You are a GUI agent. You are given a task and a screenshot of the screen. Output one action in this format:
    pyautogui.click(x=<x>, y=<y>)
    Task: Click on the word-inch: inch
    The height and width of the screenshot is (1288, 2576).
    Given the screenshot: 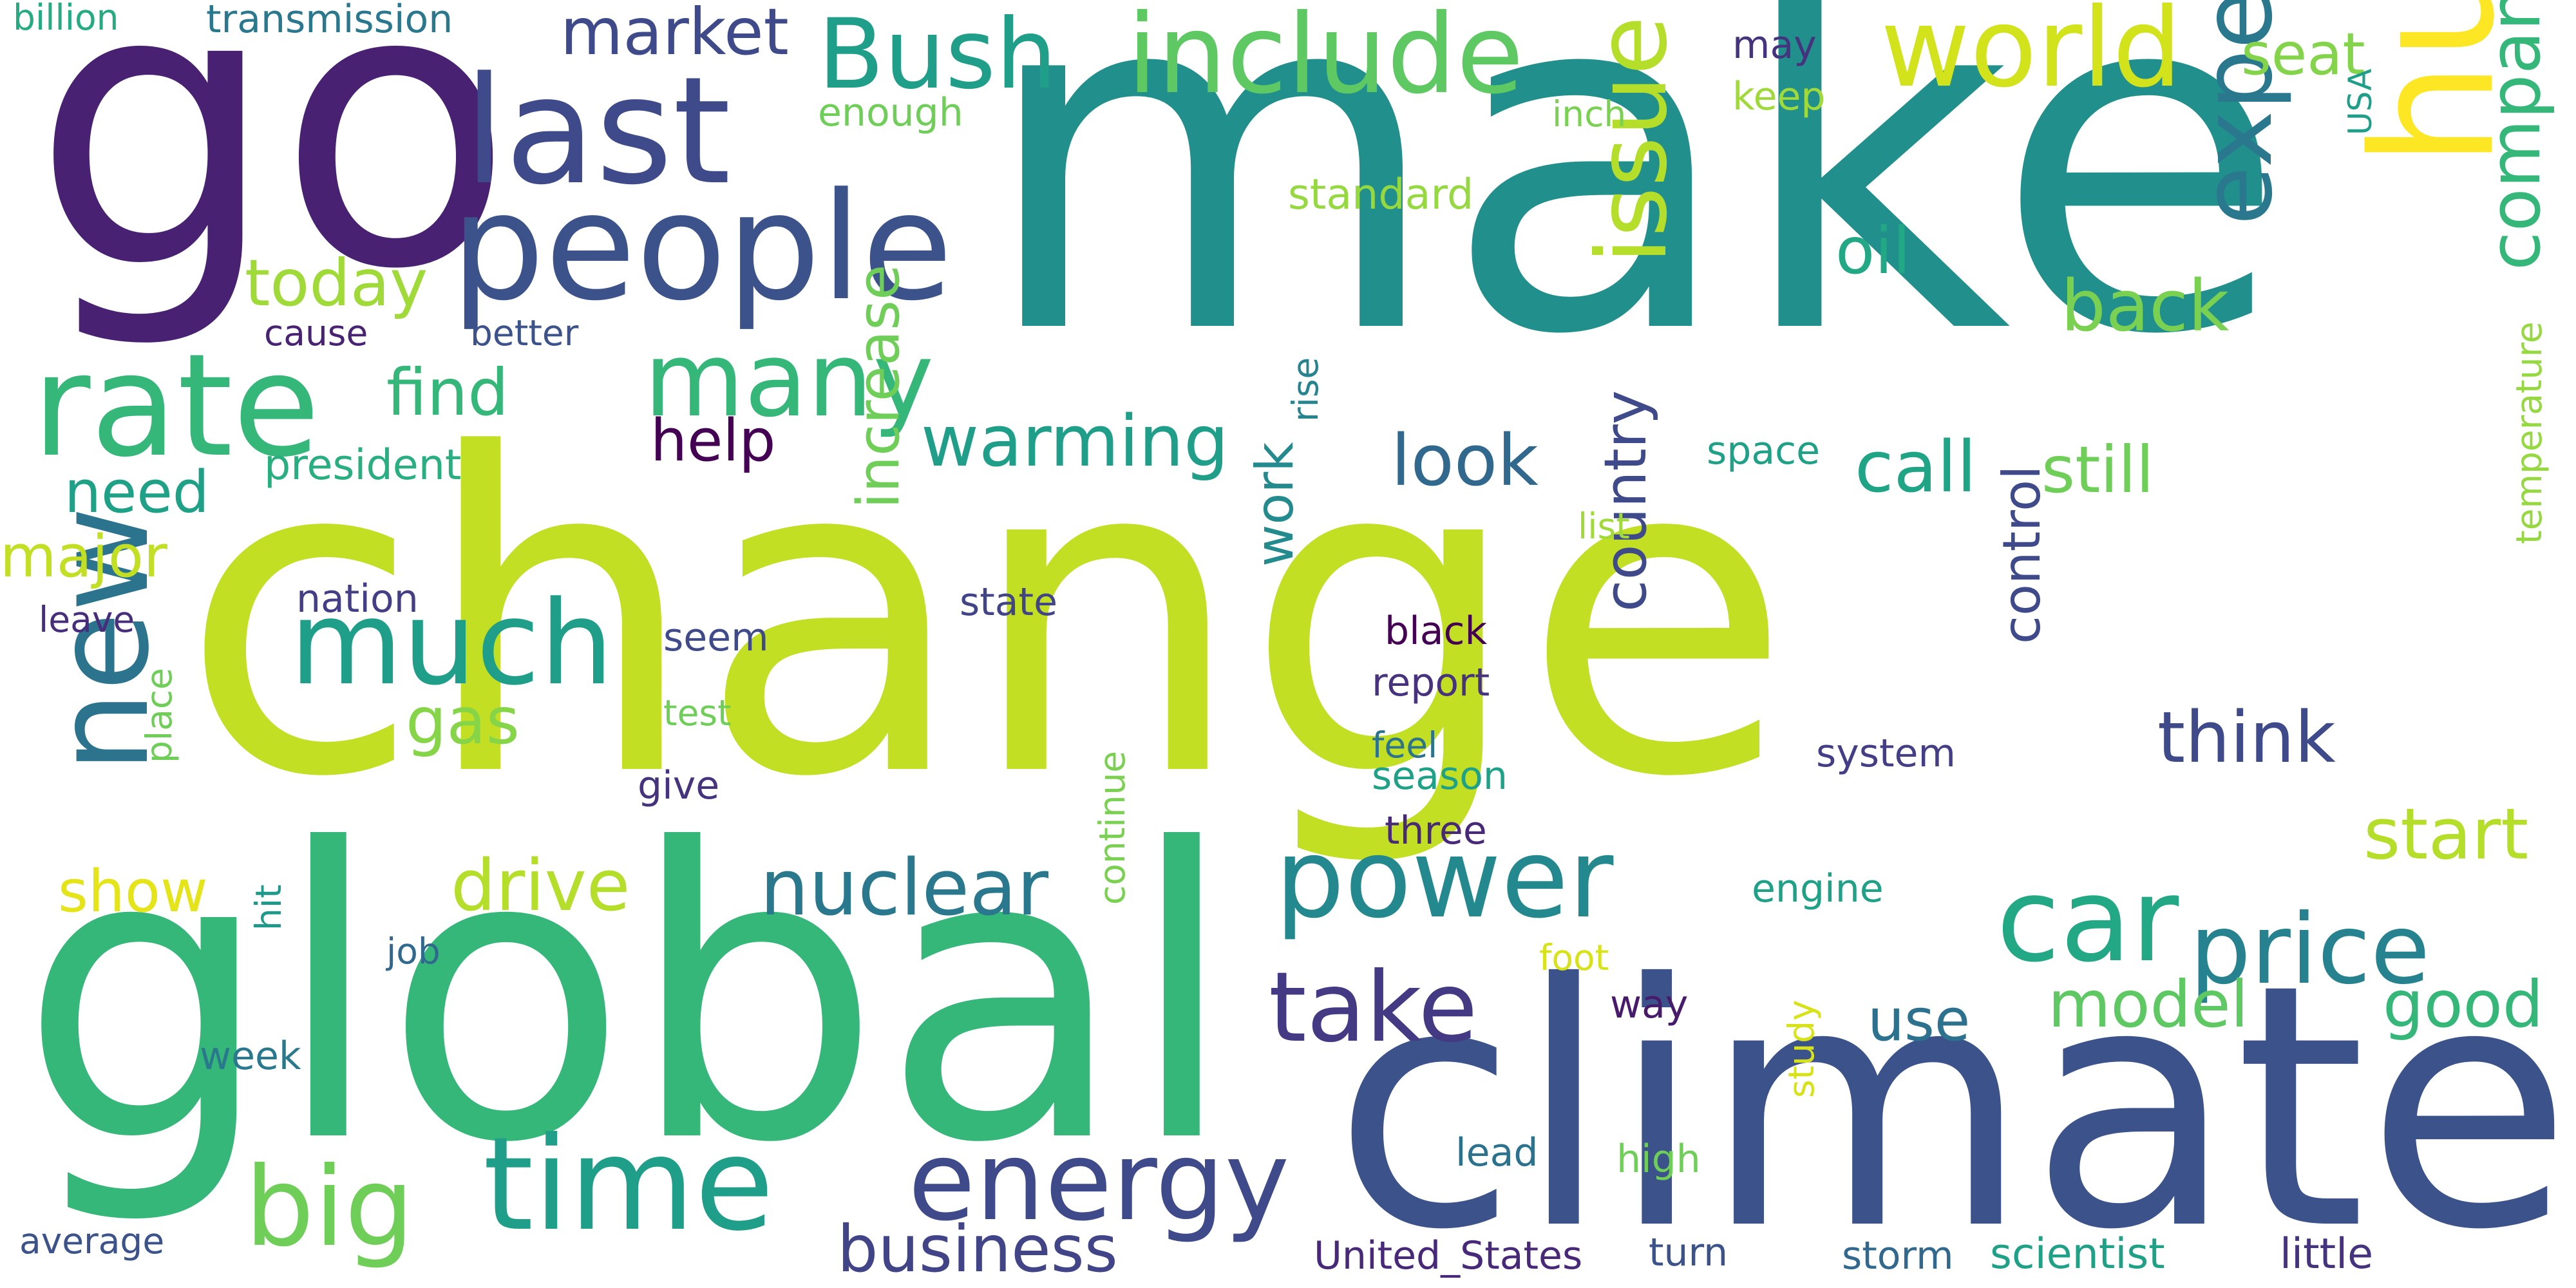 What is the action you would take?
    pyautogui.click(x=1589, y=114)
    